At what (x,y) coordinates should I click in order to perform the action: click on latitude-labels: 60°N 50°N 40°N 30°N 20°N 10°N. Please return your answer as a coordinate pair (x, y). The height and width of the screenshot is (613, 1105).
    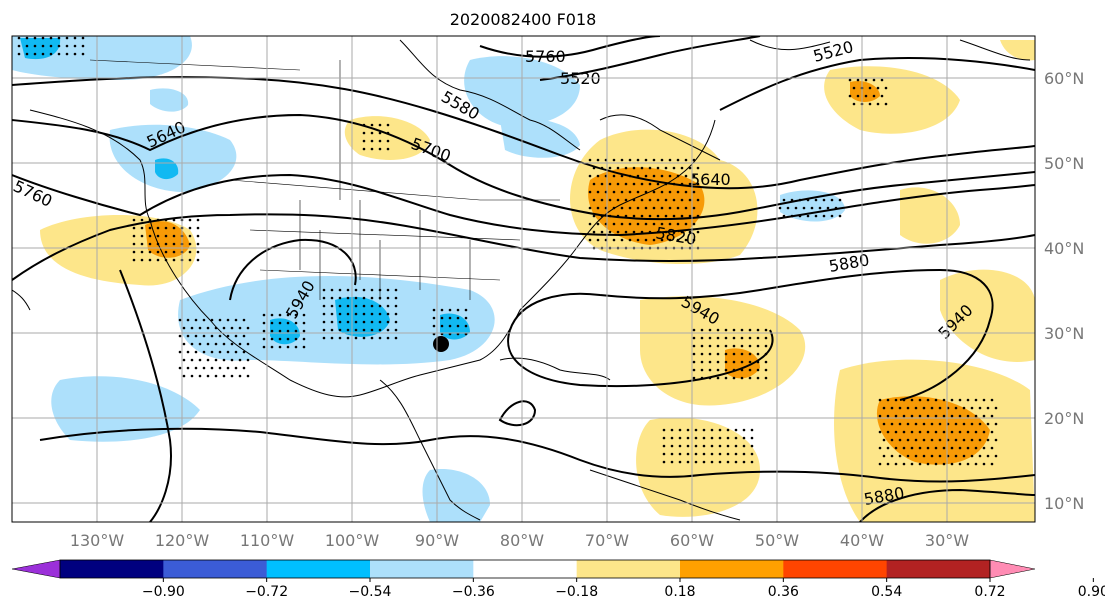
    Looking at the image, I should click on (1064, 291).